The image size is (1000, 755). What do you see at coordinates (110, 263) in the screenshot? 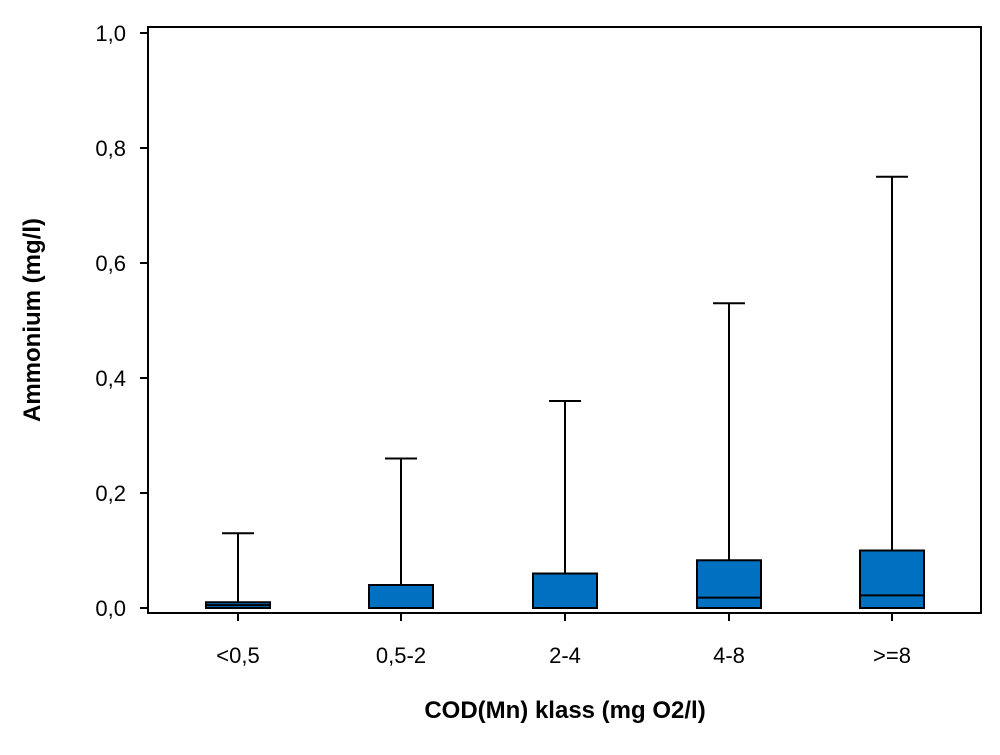
I see `y-tick-label: 0,6` at bounding box center [110, 263].